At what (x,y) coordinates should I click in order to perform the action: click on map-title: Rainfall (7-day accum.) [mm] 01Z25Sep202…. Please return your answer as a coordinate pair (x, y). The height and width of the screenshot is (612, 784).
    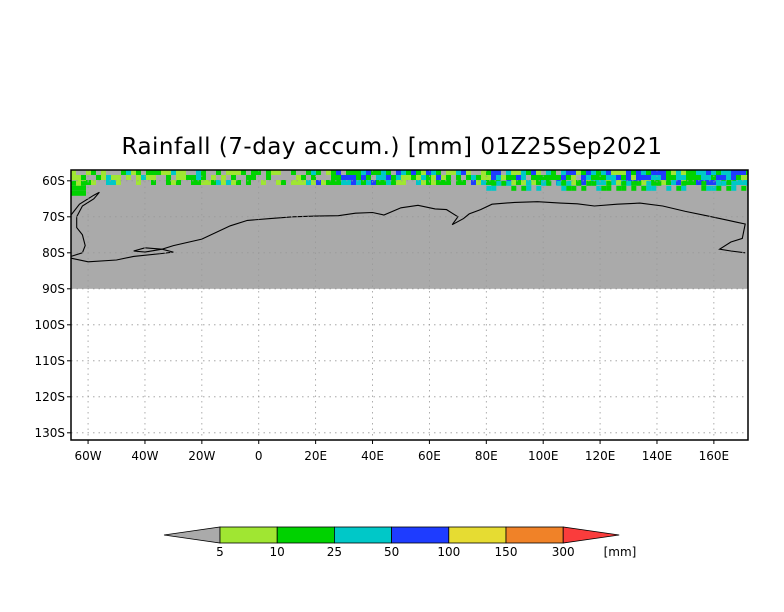
    Looking at the image, I should click on (392, 147).